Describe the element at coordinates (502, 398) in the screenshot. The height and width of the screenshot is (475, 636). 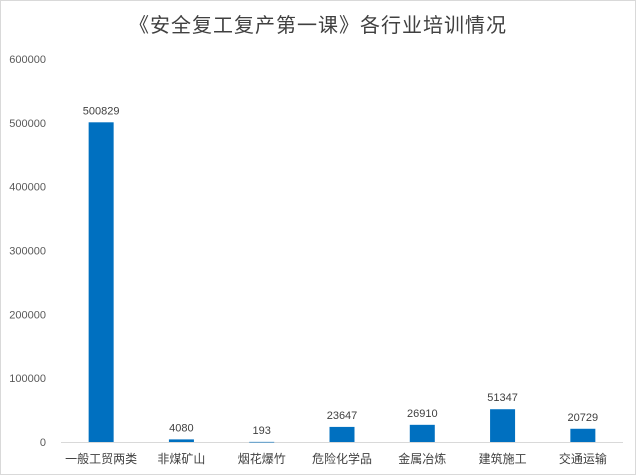
I see `data-label: 51347` at that location.